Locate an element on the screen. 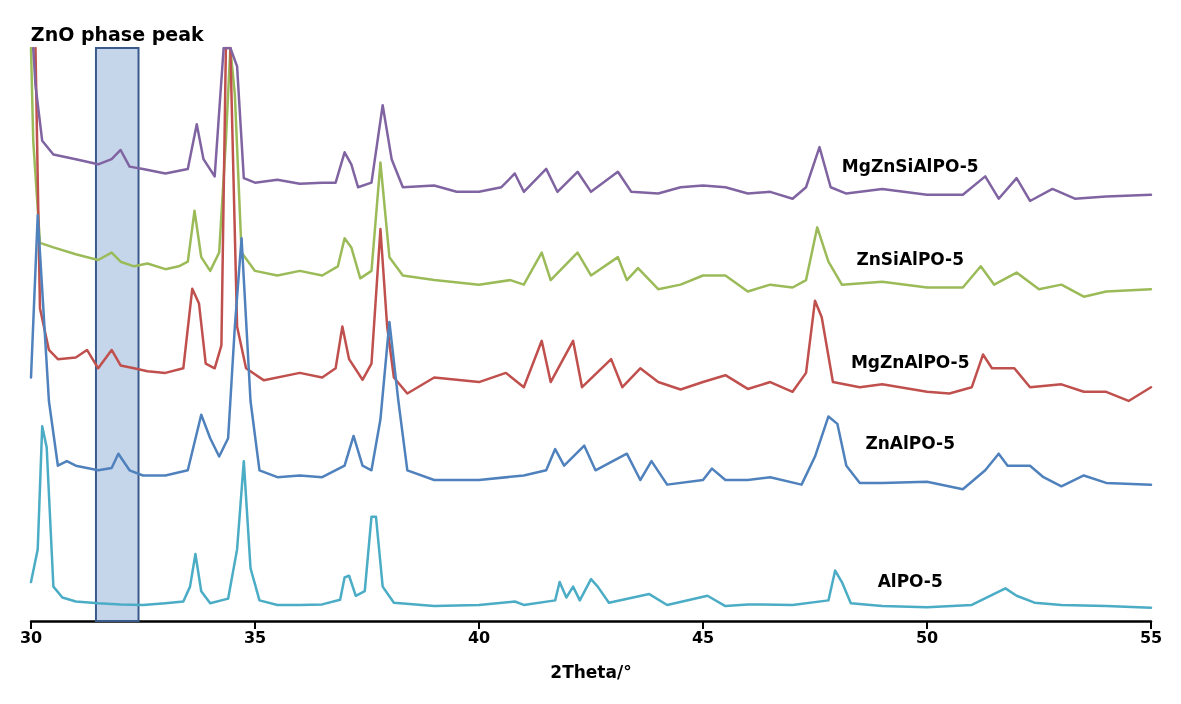 The width and height of the screenshot is (1181, 704). band-label: ZnO phase peak is located at coordinates (117, 33).